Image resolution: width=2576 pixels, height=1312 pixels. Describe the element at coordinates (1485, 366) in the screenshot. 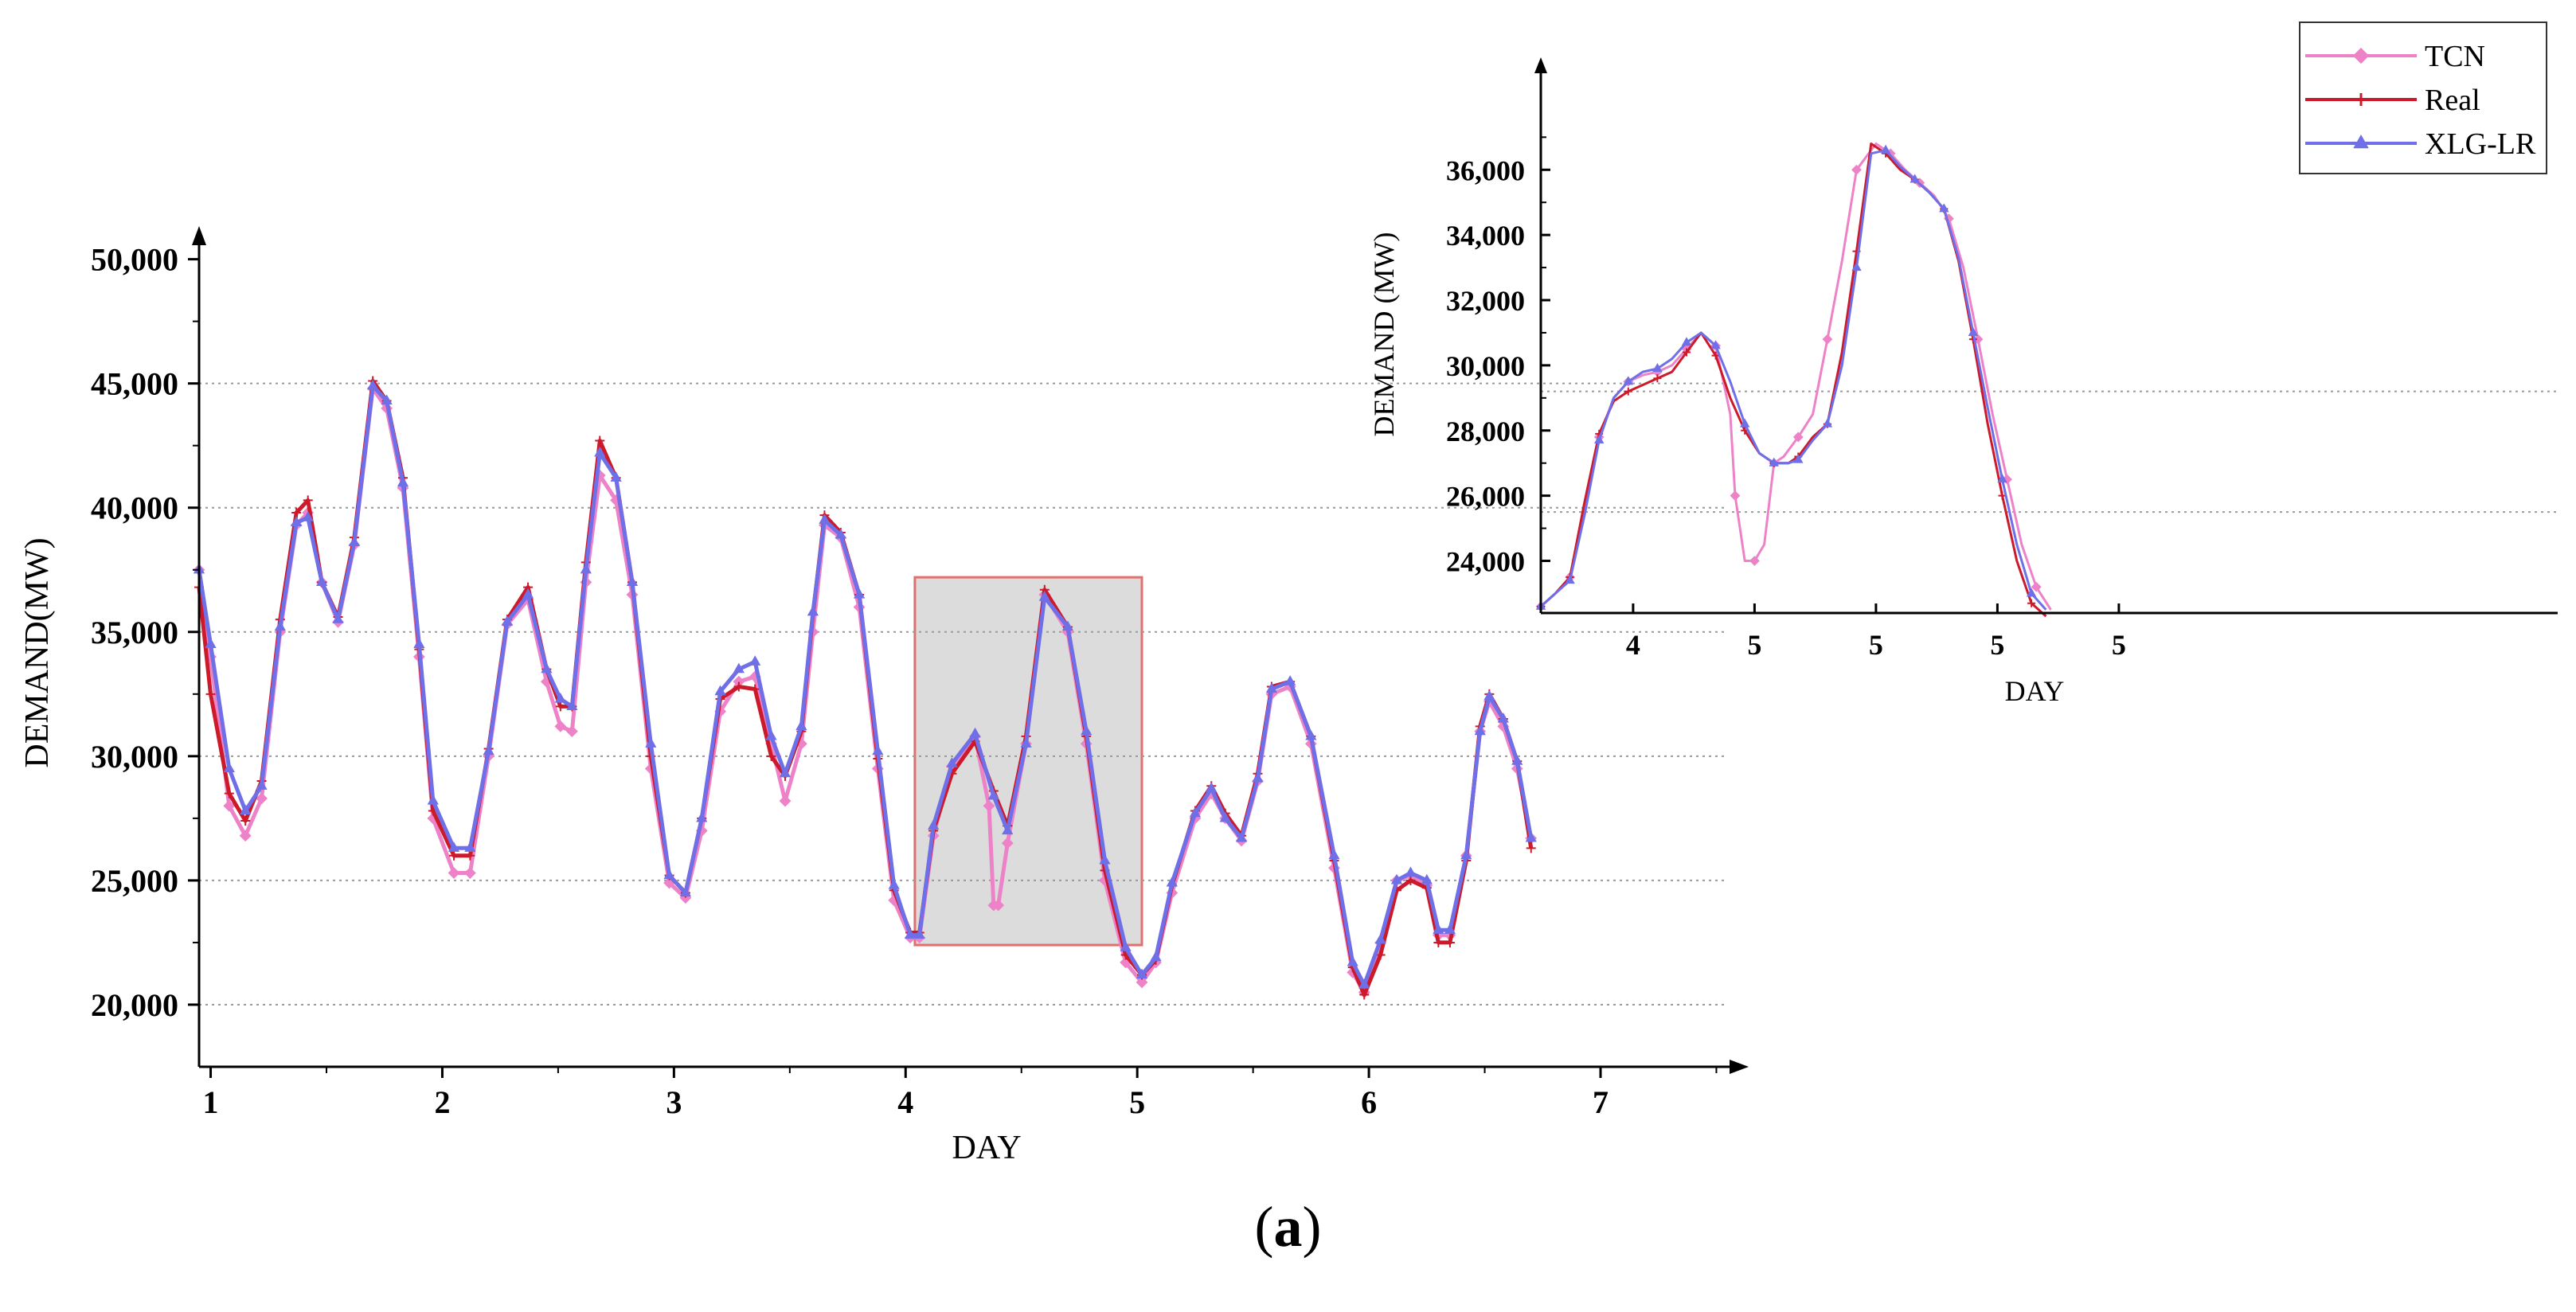

I see `inset-y-tick-label: 30,000` at that location.